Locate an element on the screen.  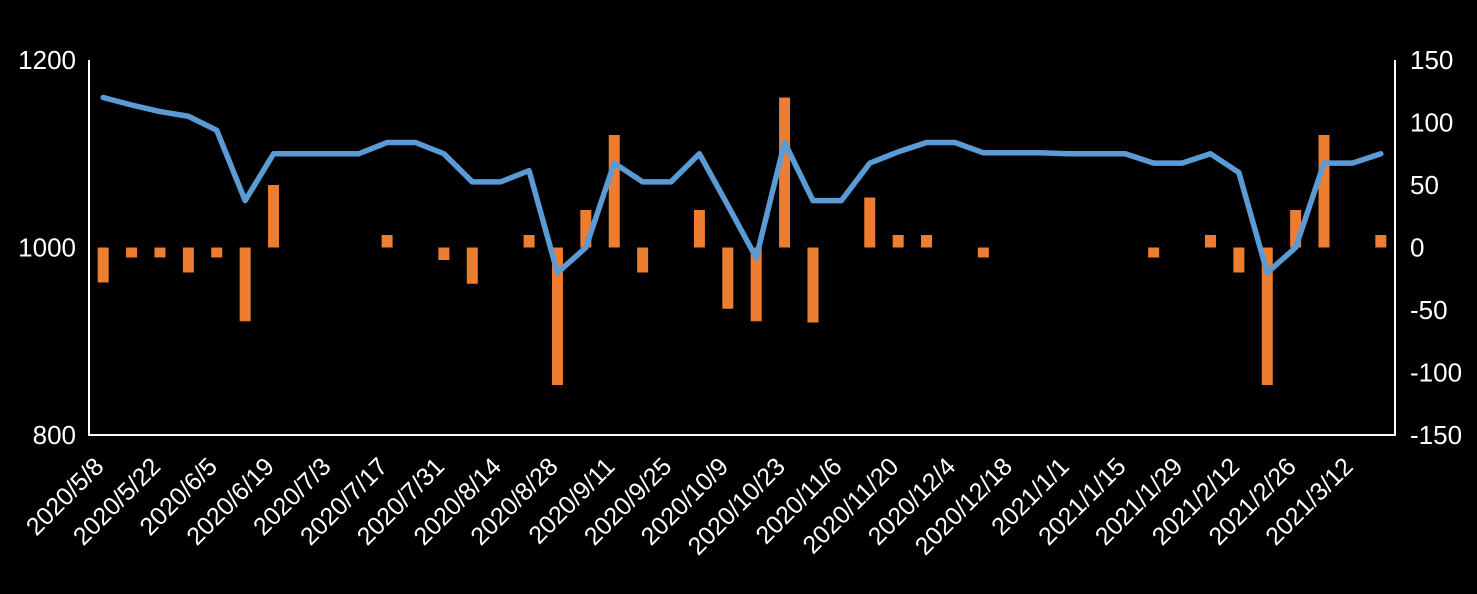
right-axis-tick-label: 100 is located at coordinates (1431, 123).